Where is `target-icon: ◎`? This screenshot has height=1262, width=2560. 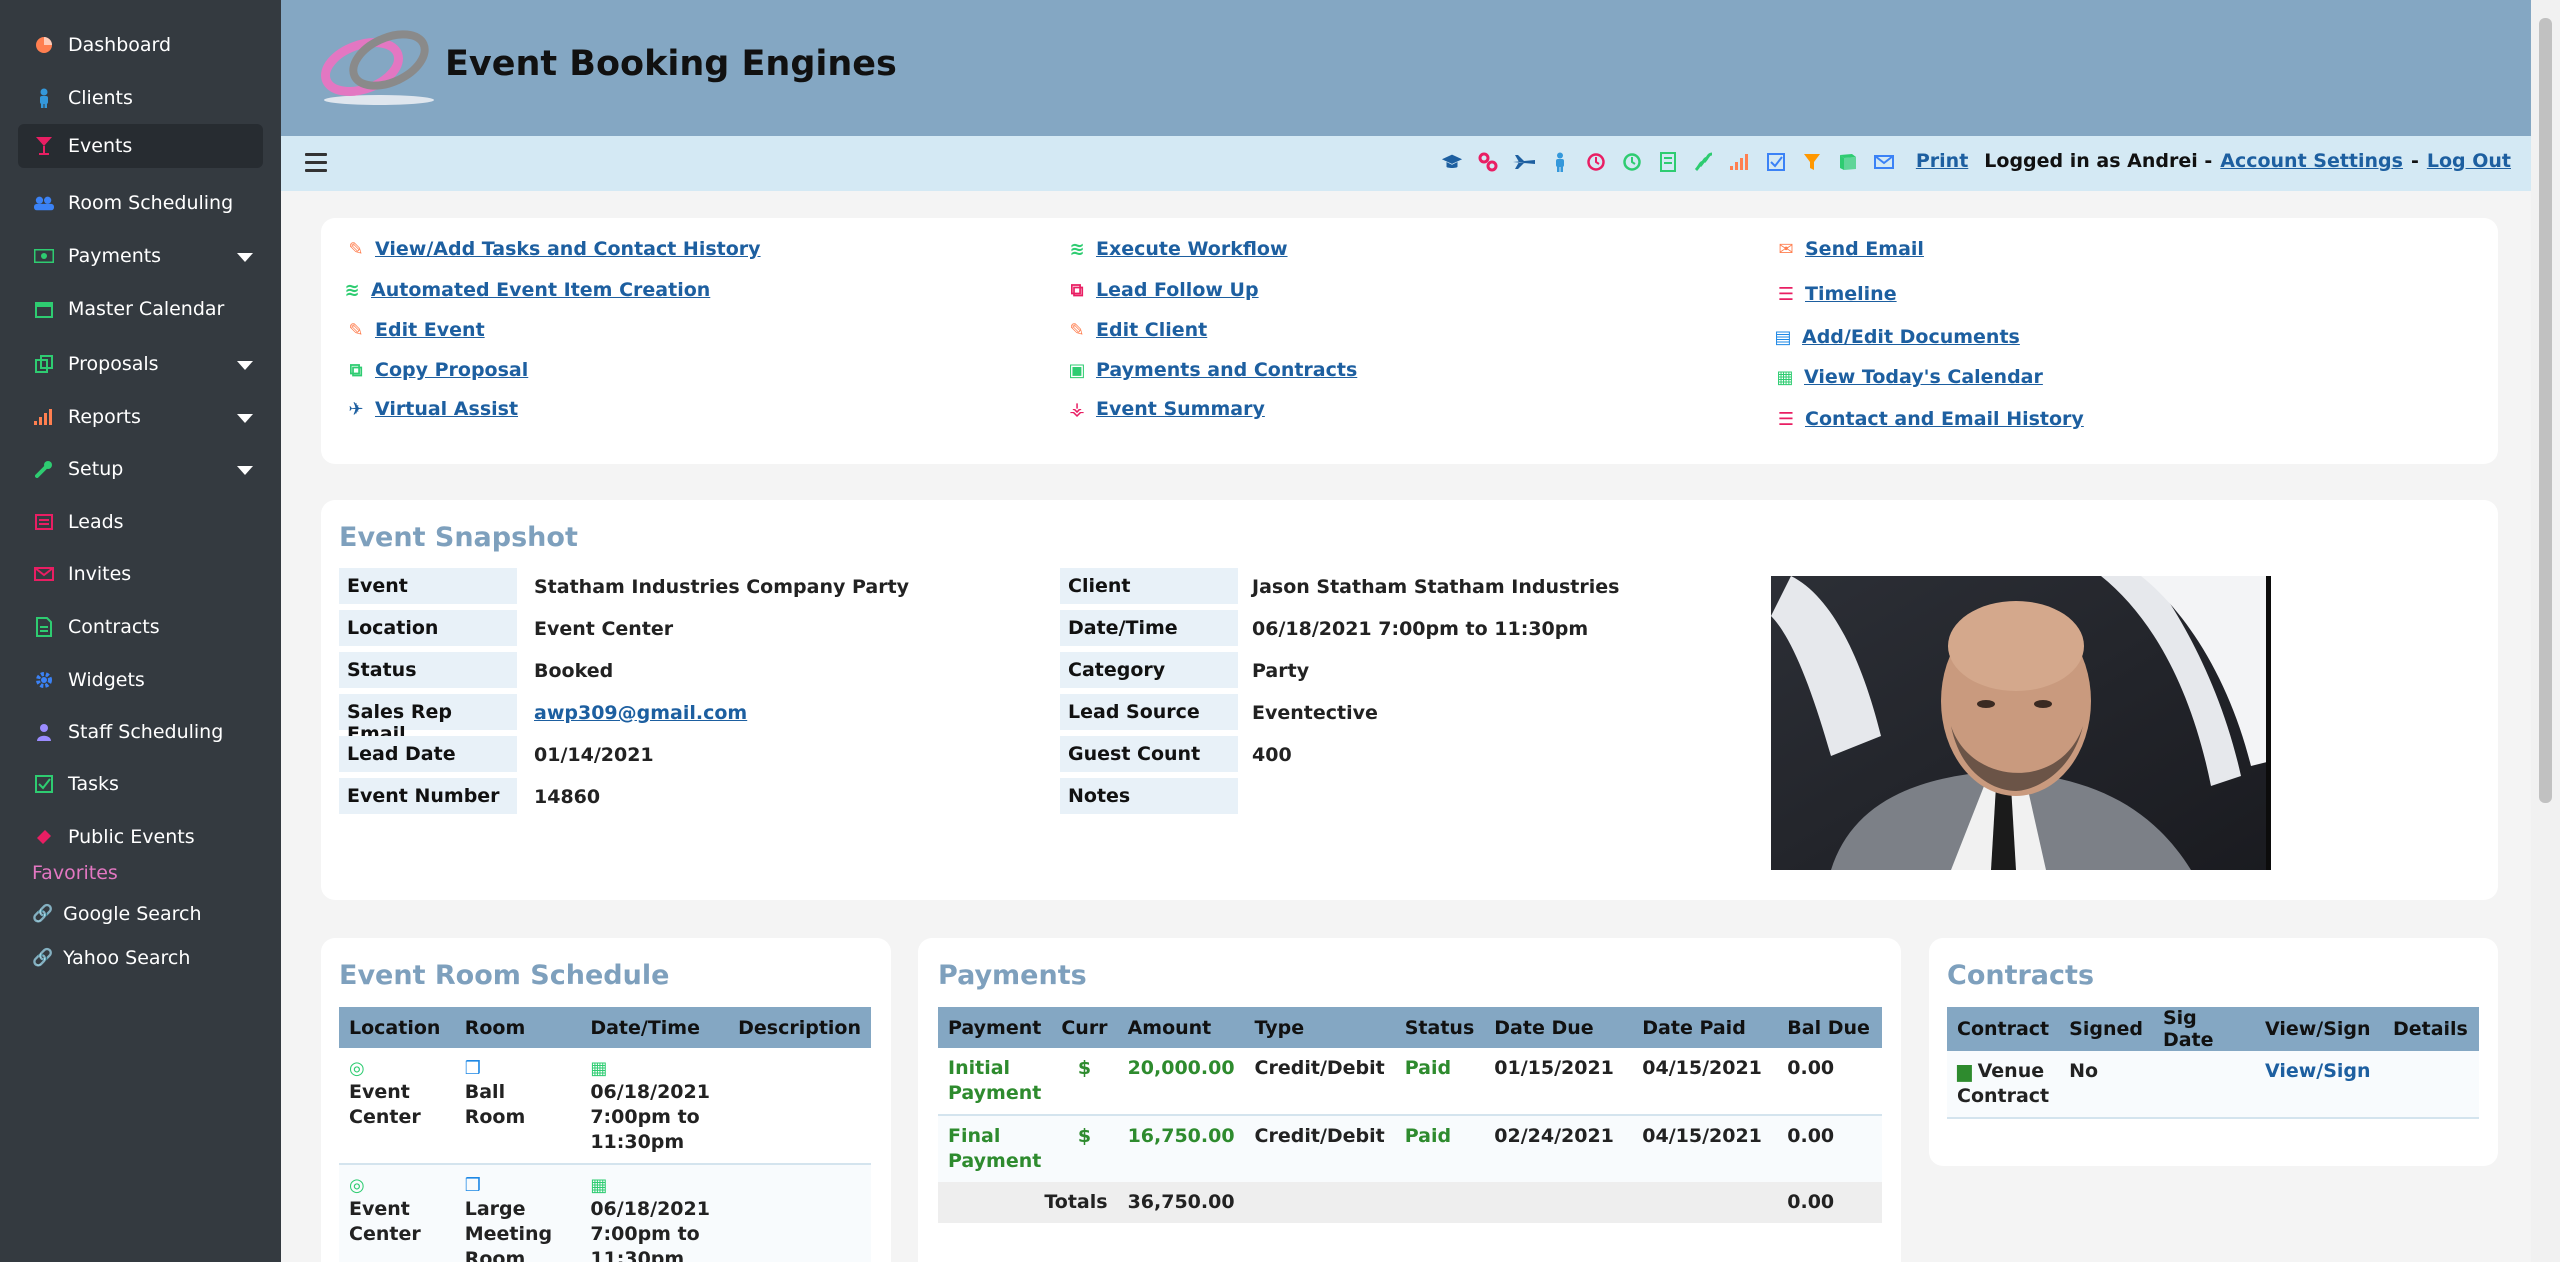 target-icon: ◎ is located at coordinates (357, 1185).